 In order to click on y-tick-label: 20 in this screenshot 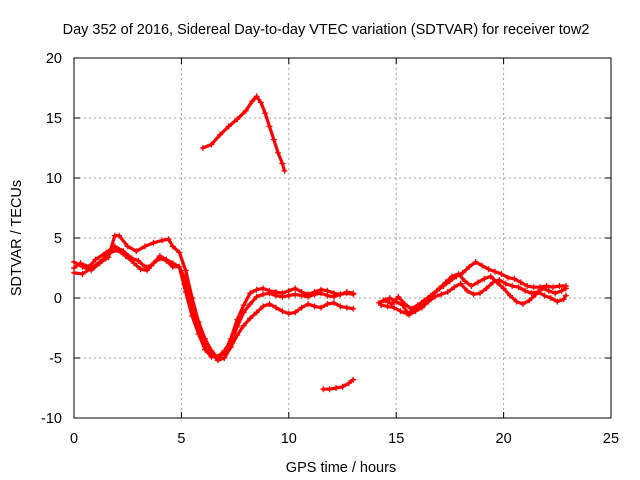, I will do `click(54, 59)`.